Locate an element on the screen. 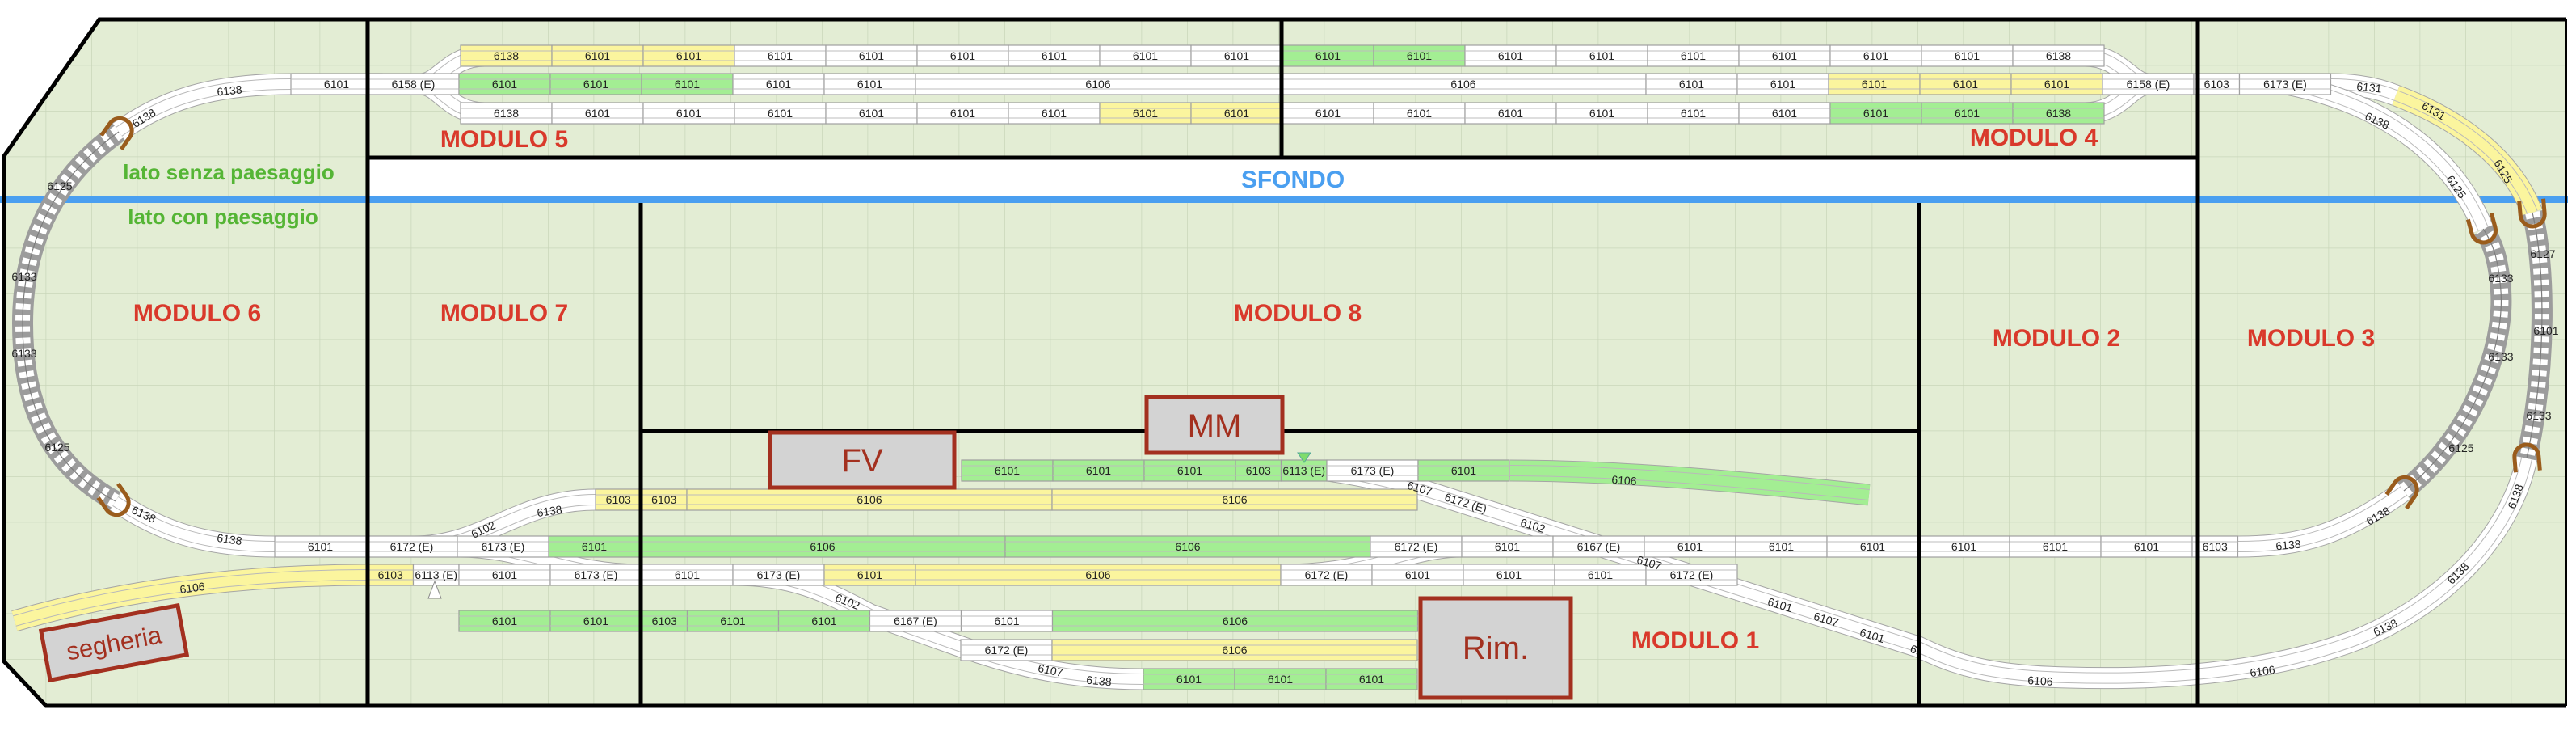 The image size is (2576, 739). building-rim: Rim. is located at coordinates (1495, 648).